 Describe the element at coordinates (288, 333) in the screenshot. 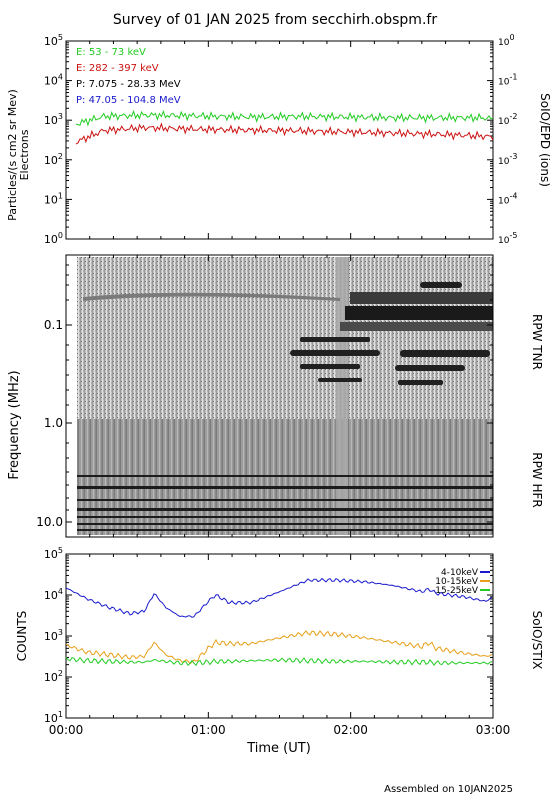

I see `radio-burst-features` at that location.